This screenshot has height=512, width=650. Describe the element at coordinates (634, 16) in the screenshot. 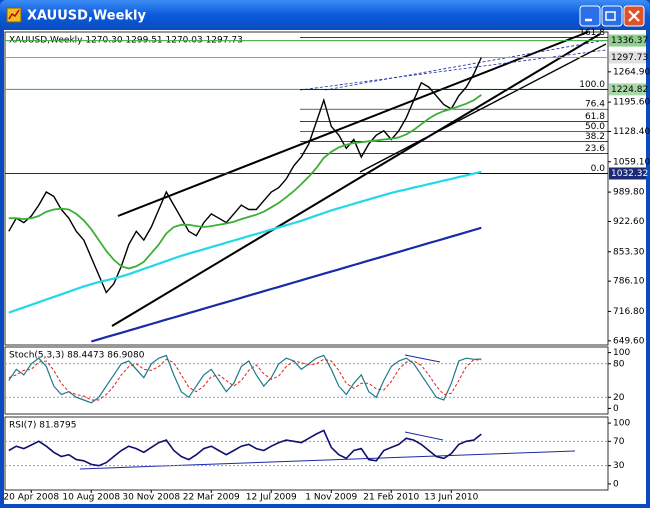

I see `close-glyph` at that location.